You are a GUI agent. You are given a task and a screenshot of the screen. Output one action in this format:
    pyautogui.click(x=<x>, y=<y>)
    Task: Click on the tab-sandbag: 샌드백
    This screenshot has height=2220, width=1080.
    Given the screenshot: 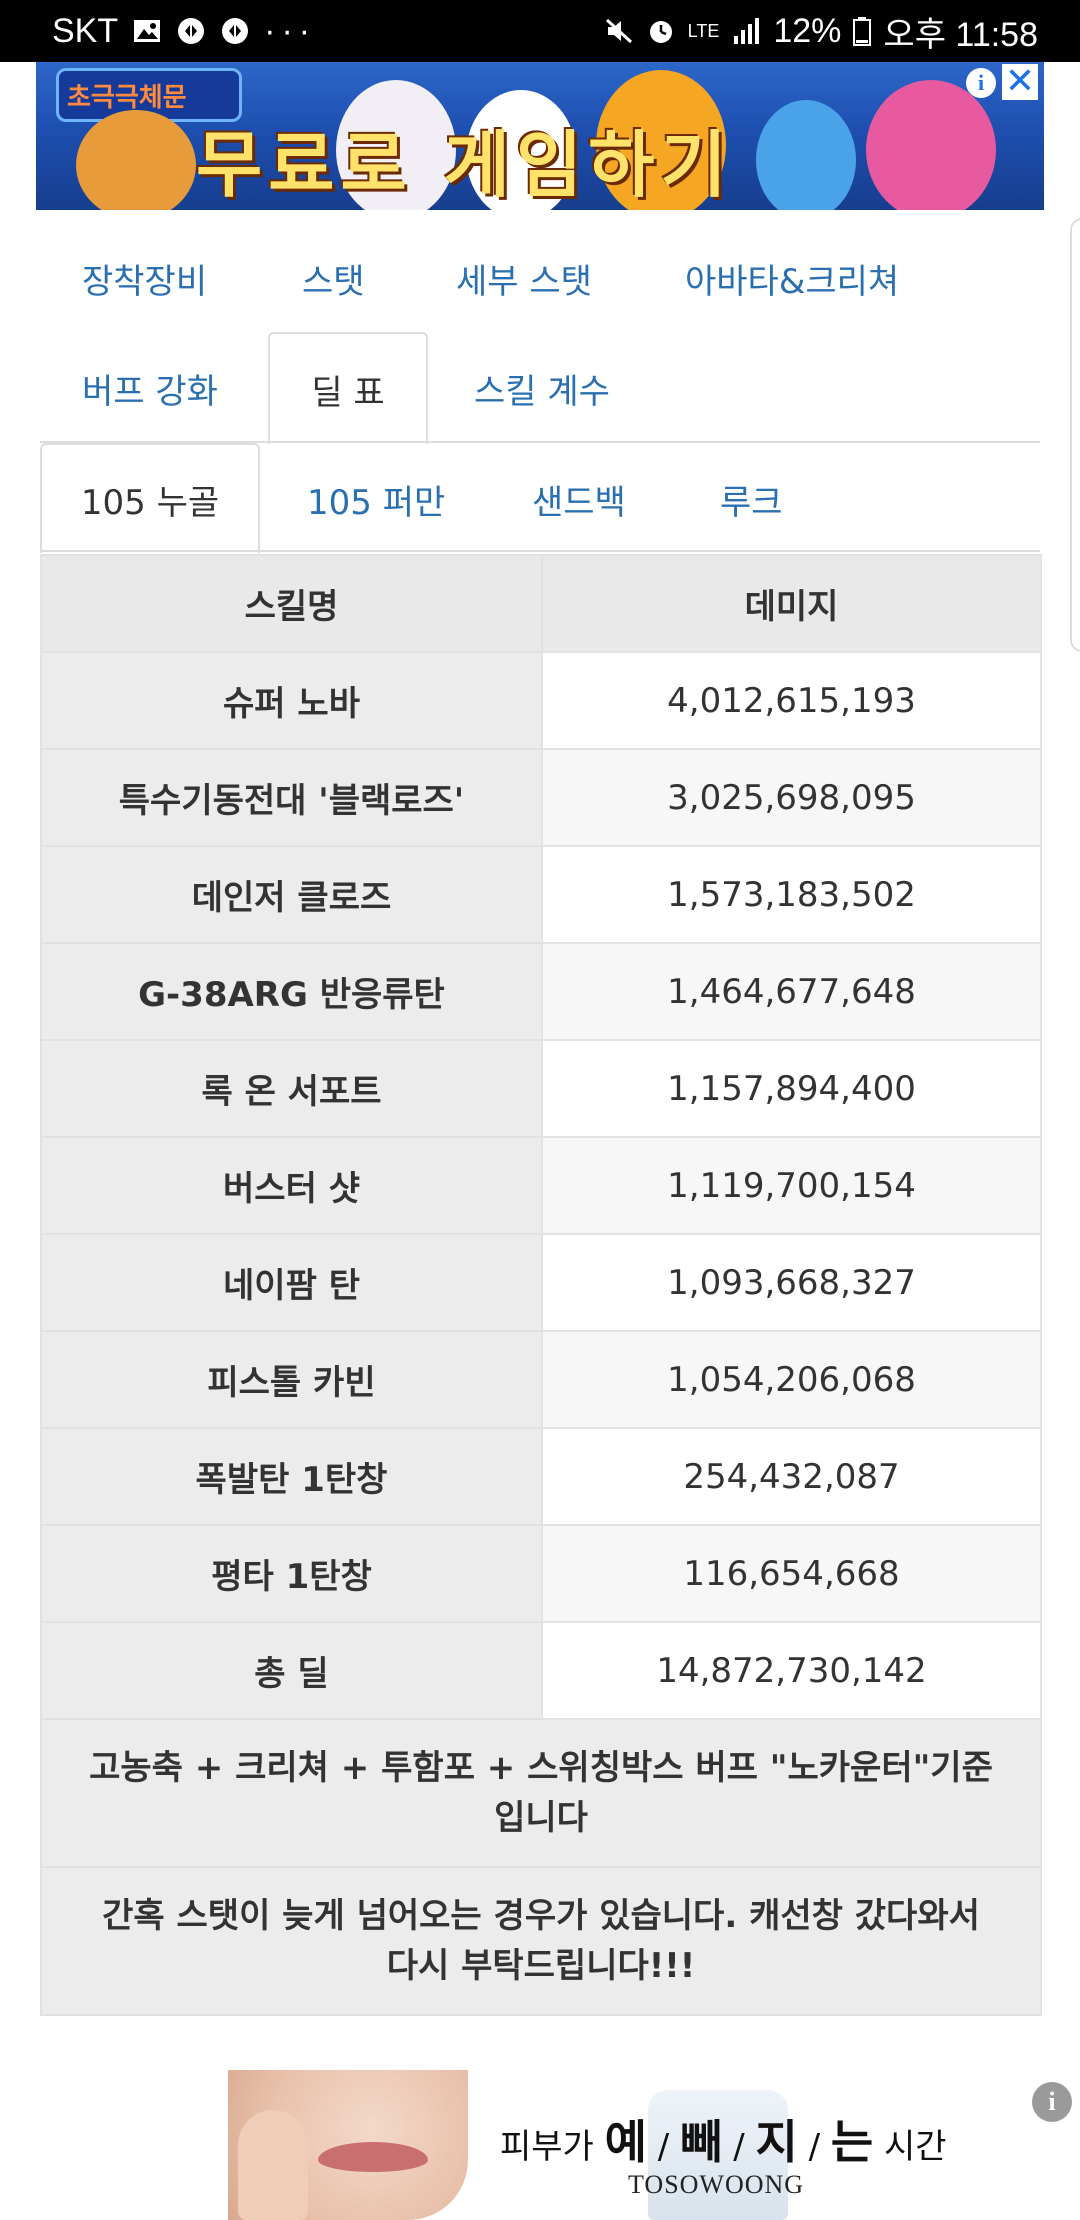 What is the action you would take?
    pyautogui.click(x=579, y=503)
    